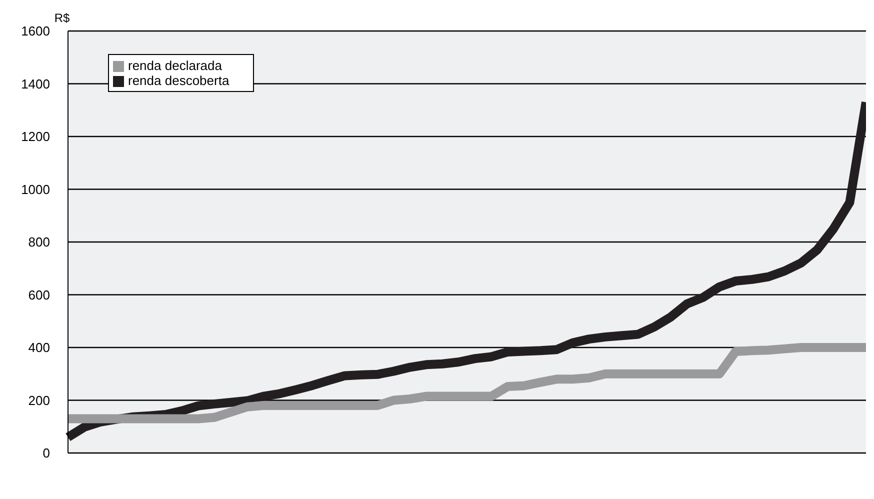  Describe the element at coordinates (39, 400) in the screenshot. I see `y-tick-label: 200` at that location.